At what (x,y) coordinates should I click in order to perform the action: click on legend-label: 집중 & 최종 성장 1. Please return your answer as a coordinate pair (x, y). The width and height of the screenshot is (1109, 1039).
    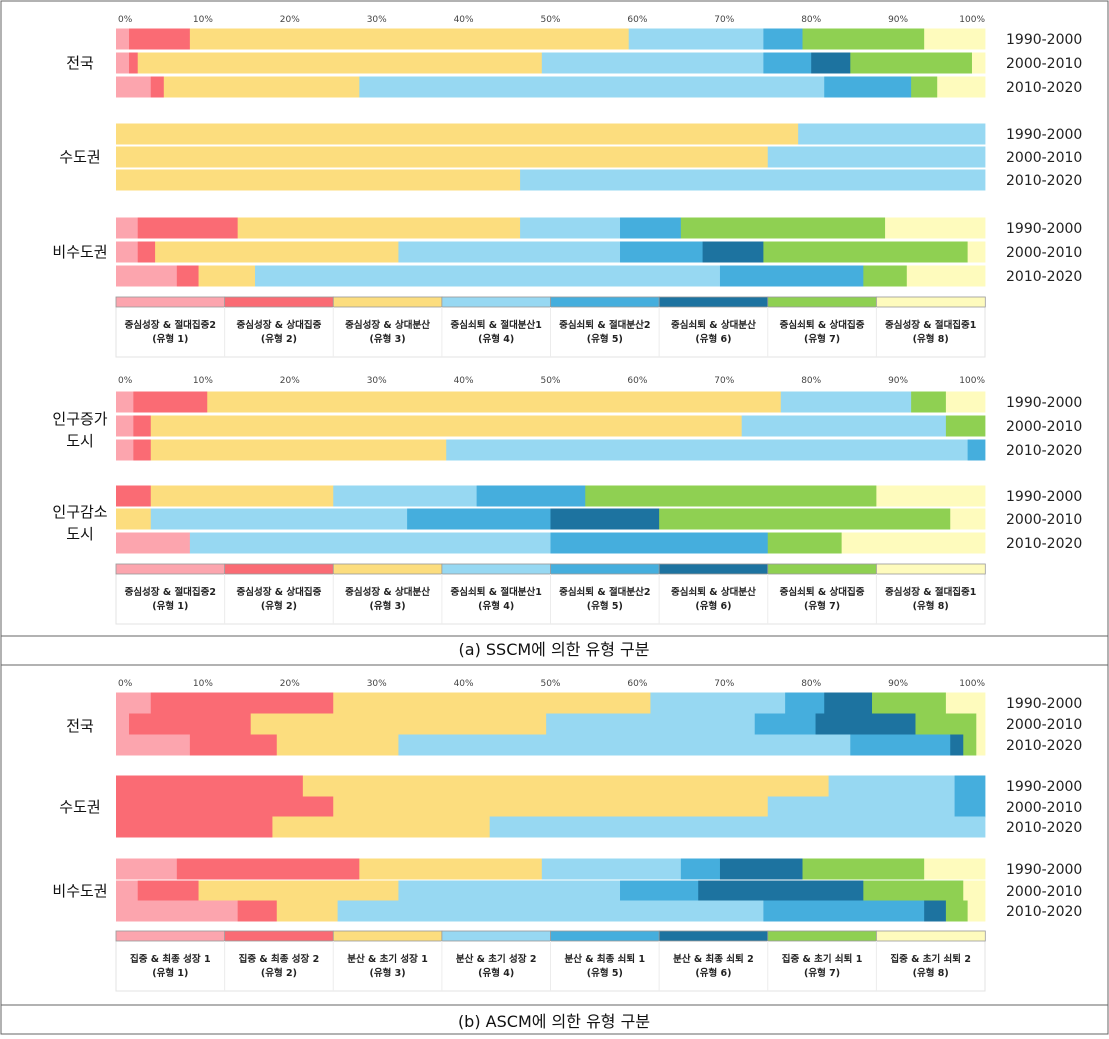
    Looking at the image, I should click on (170, 959).